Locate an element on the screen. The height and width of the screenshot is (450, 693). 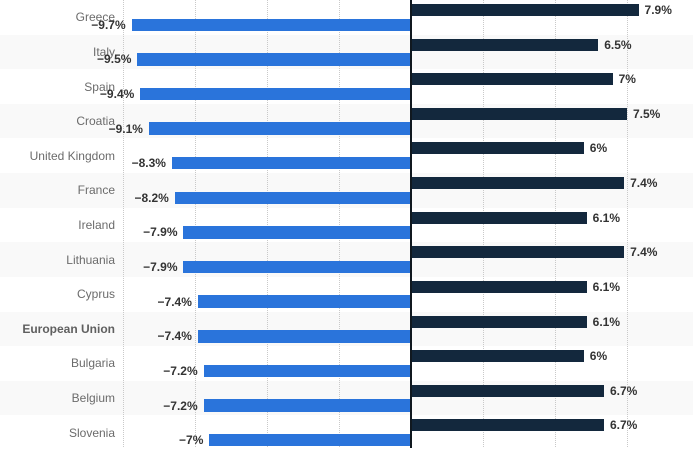
negative-value-label: −9.5% is located at coordinates (114, 59).